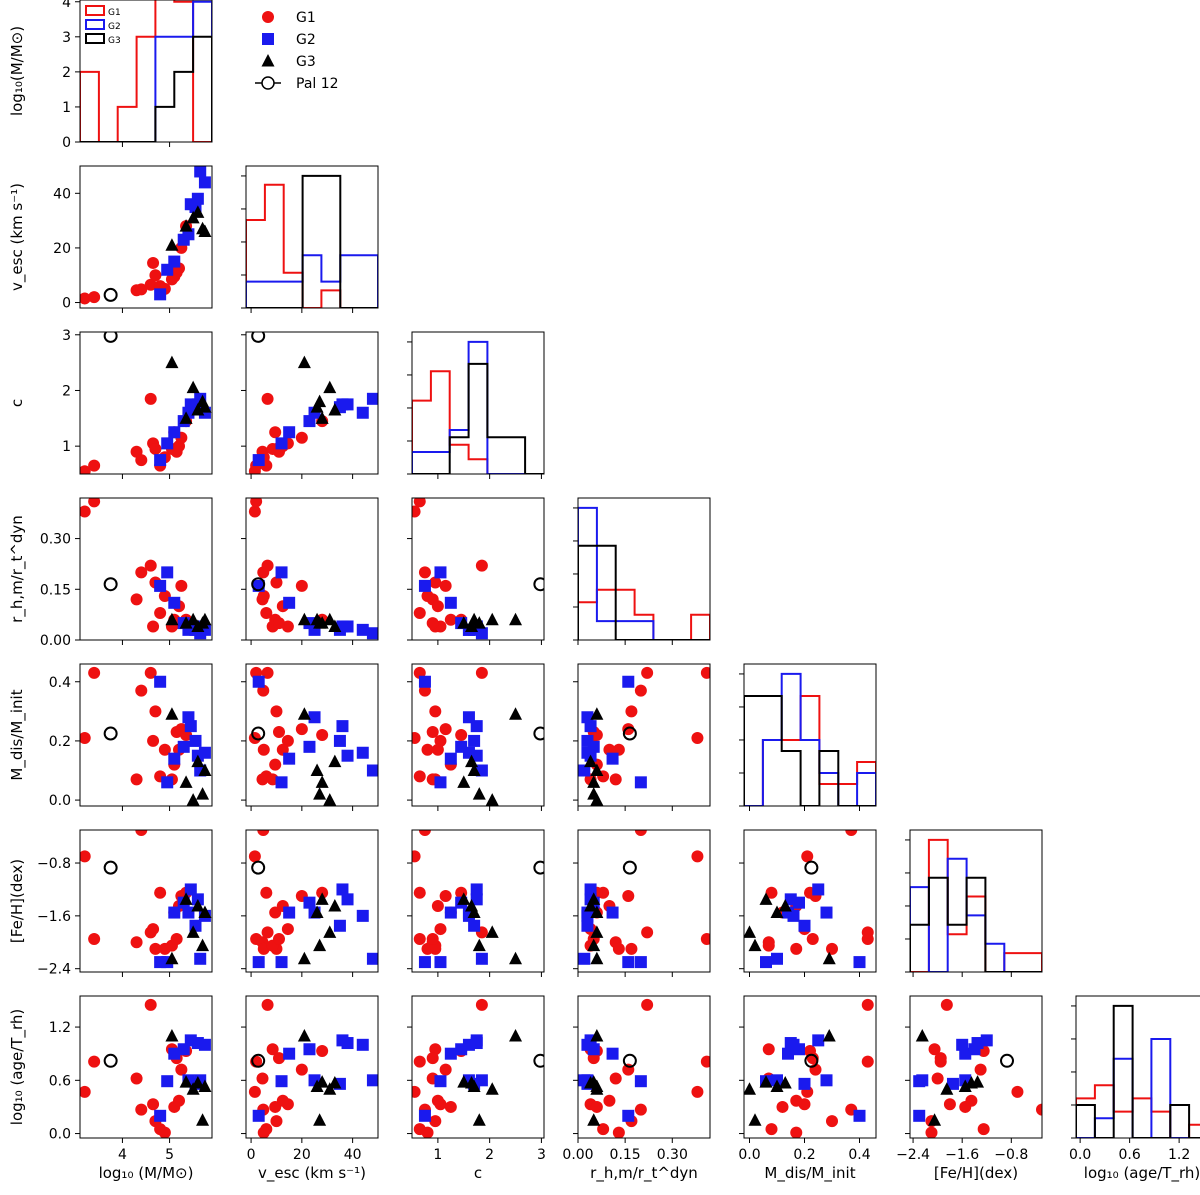 This screenshot has height=1195, width=1200. What do you see at coordinates (17, 403) in the screenshot?
I see `yaxis-label-c: c` at bounding box center [17, 403].